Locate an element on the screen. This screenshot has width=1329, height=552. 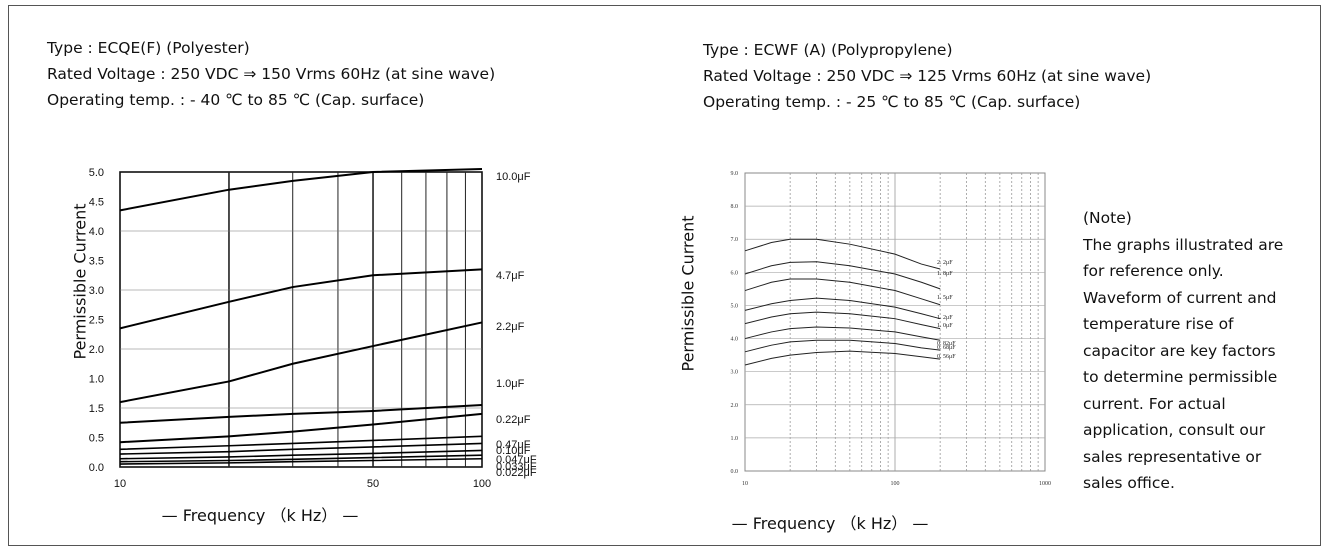
note-line: to determine permissible is located at coordinates (1180, 377).